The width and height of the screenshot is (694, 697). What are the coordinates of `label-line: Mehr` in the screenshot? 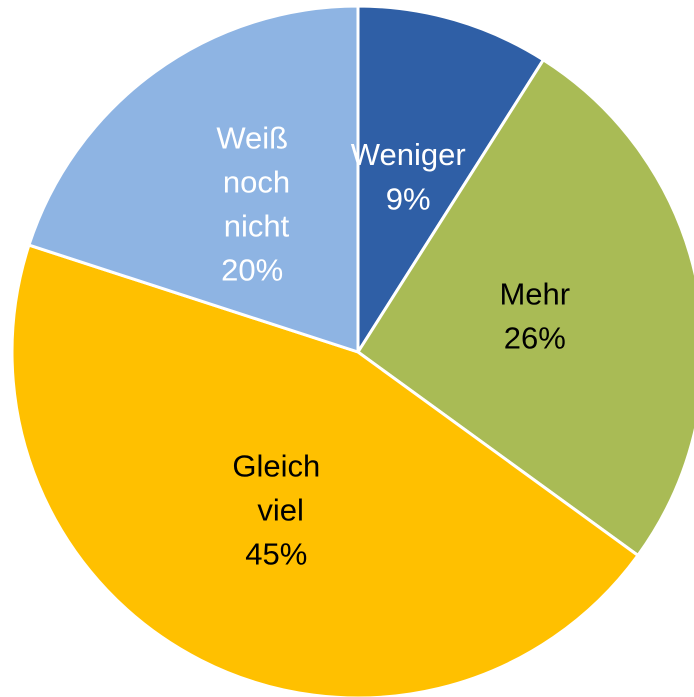 It's located at (534, 293).